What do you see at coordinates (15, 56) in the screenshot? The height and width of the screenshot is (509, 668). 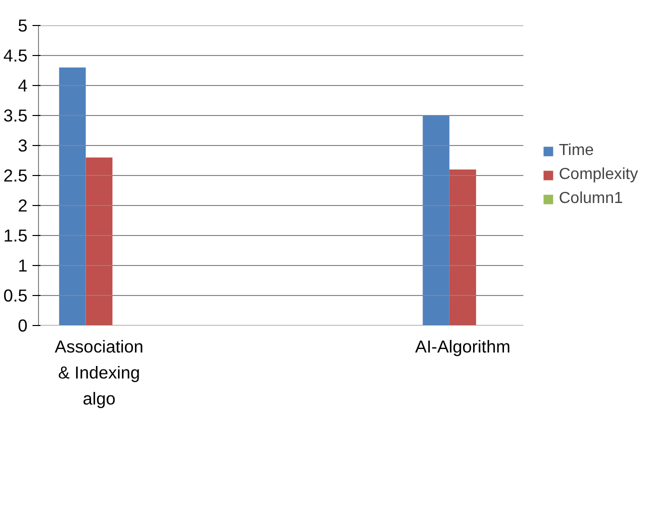 I see `y-tick-label: 4.5` at bounding box center [15, 56].